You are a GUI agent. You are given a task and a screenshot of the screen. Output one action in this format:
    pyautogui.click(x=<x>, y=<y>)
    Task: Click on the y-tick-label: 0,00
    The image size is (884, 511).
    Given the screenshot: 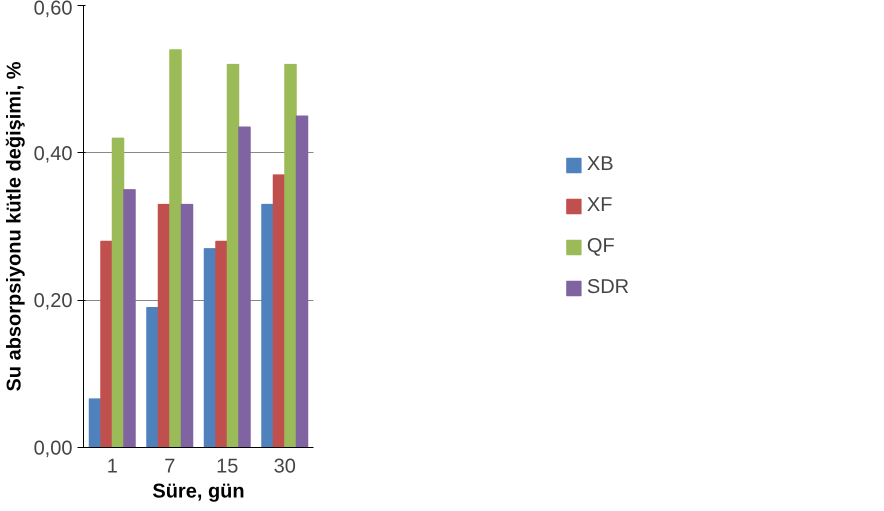 What is the action you would take?
    pyautogui.click(x=53, y=449)
    